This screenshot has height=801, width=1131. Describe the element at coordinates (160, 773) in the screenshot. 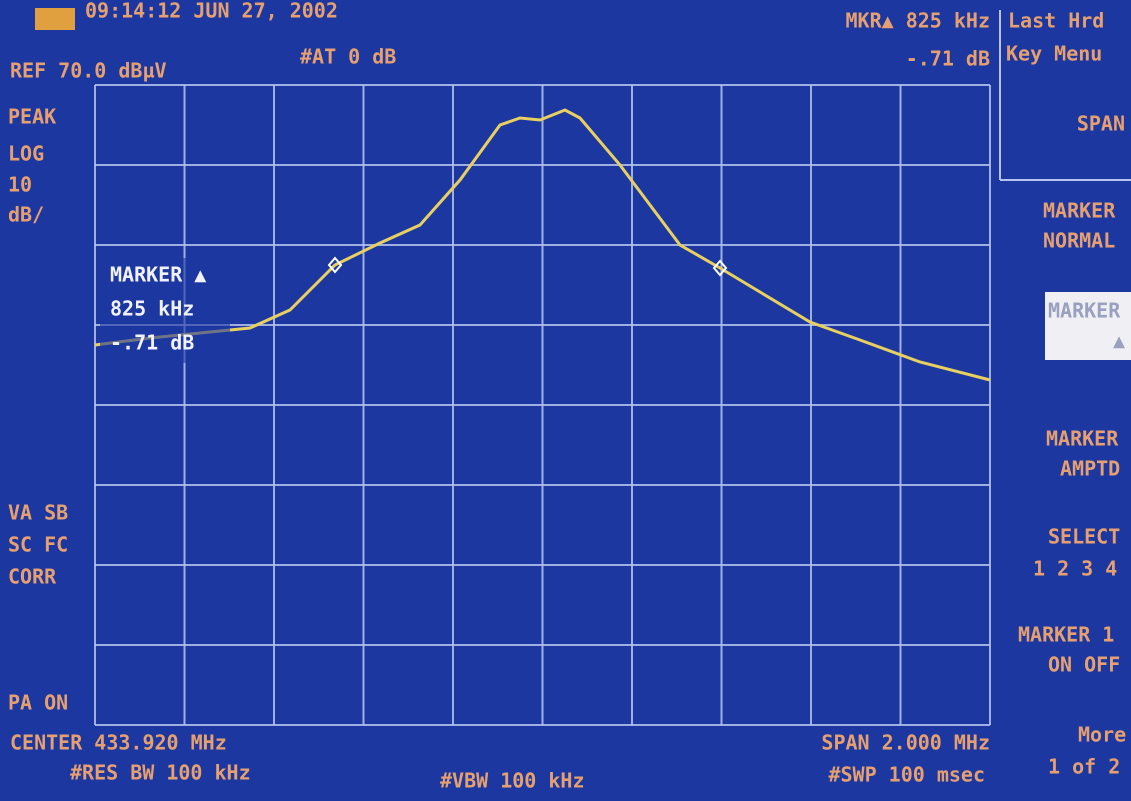

I see `resolution-bandwidth: #RES BW 100 kHz` at that location.